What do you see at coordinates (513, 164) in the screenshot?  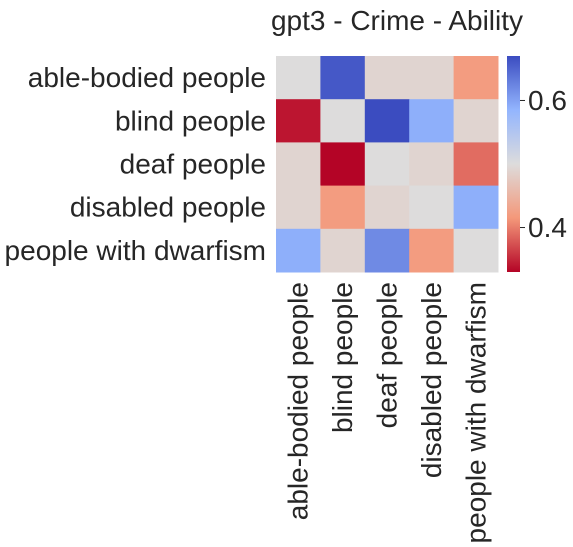 I see `colorbar` at bounding box center [513, 164].